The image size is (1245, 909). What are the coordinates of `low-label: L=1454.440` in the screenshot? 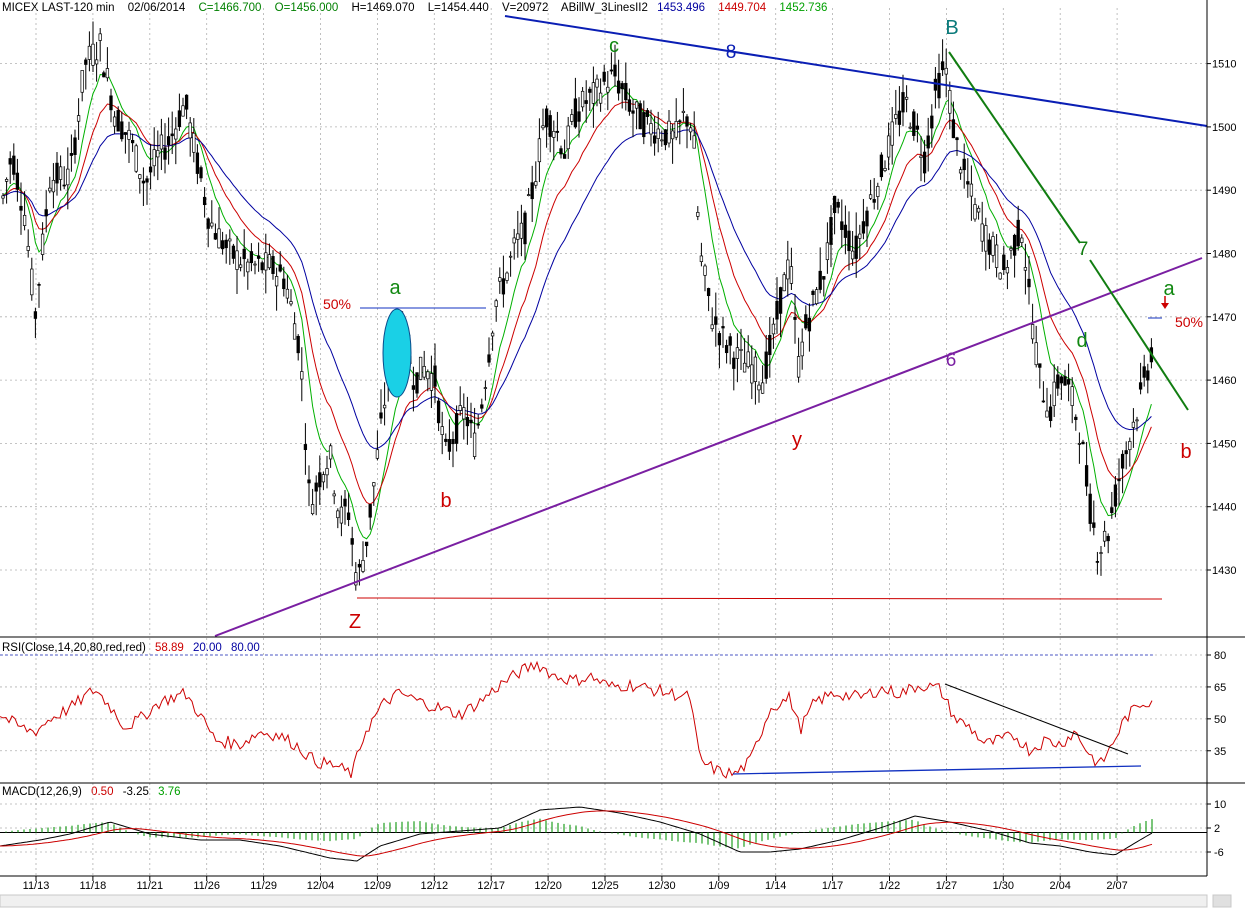 It's located at (458, 8).